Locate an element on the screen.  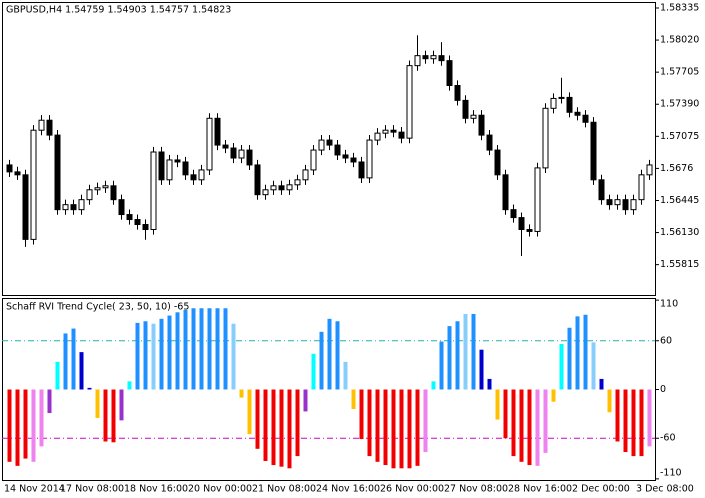
x-tick-label: 24 Nov 16:00 is located at coordinates (348, 489).